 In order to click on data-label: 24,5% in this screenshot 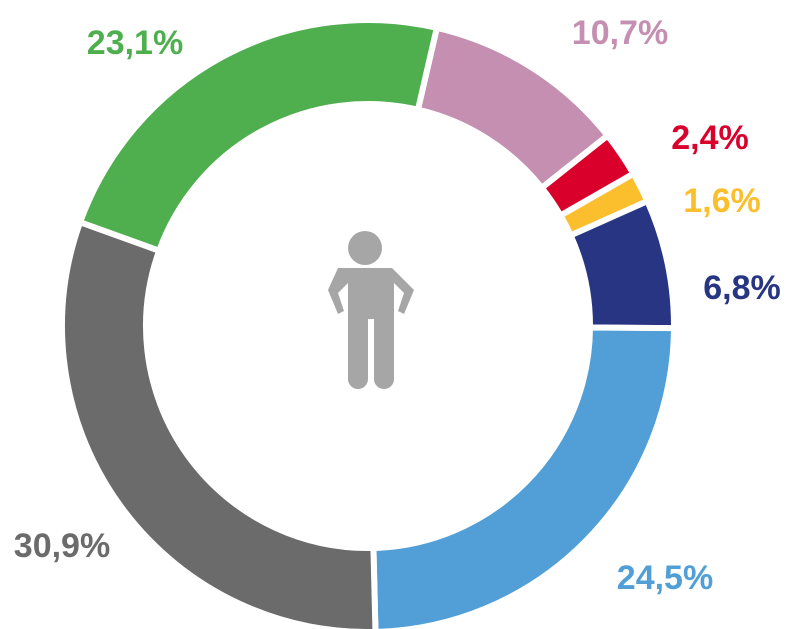, I will do `click(665, 578)`.